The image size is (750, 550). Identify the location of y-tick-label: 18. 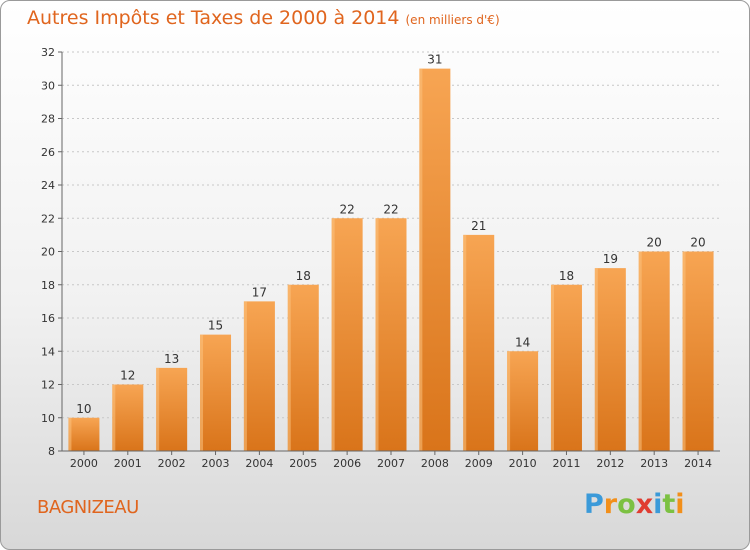
(48, 285).